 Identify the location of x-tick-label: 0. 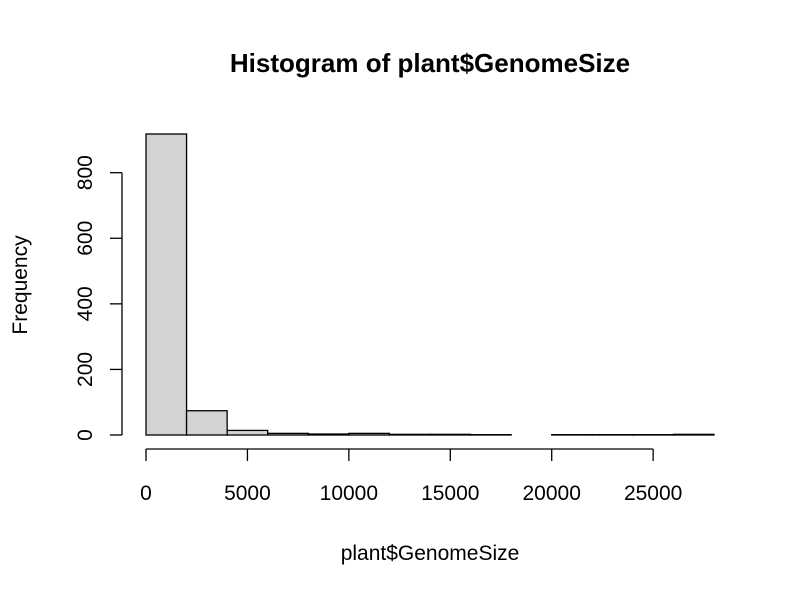
(146, 493).